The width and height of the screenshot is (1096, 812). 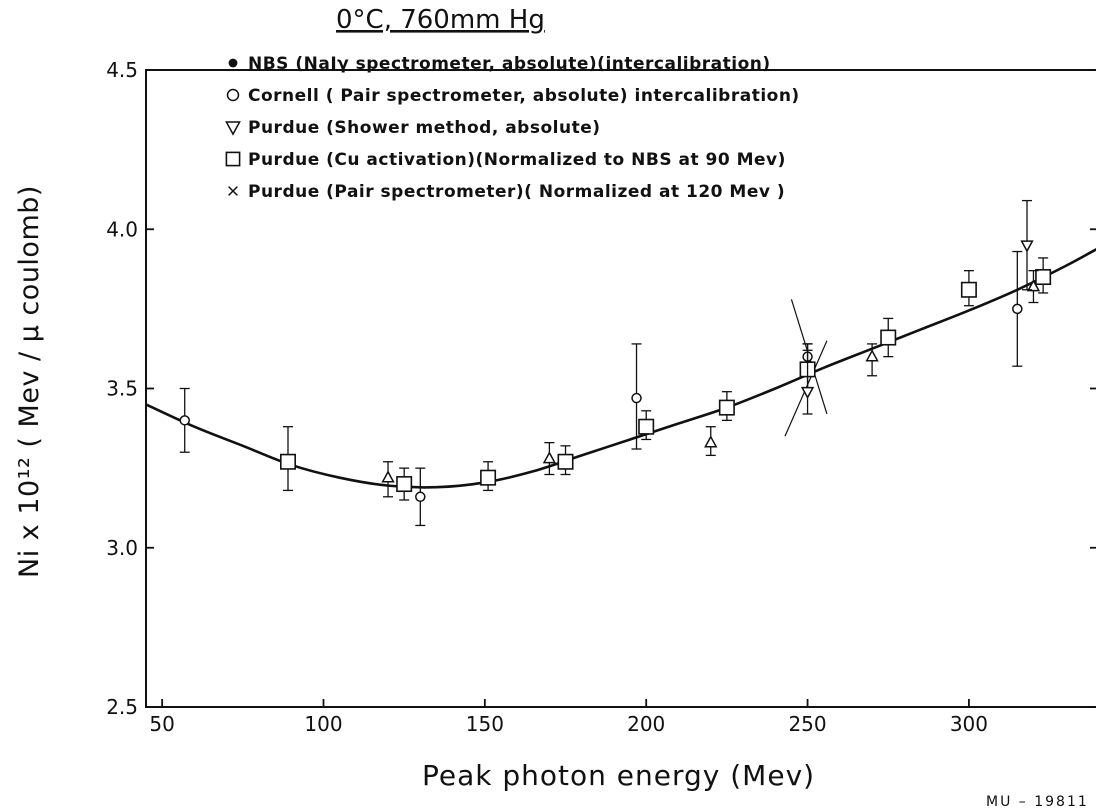 What do you see at coordinates (424, 128) in the screenshot?
I see `legend-label: Purdue (Shower method, absolute)` at bounding box center [424, 128].